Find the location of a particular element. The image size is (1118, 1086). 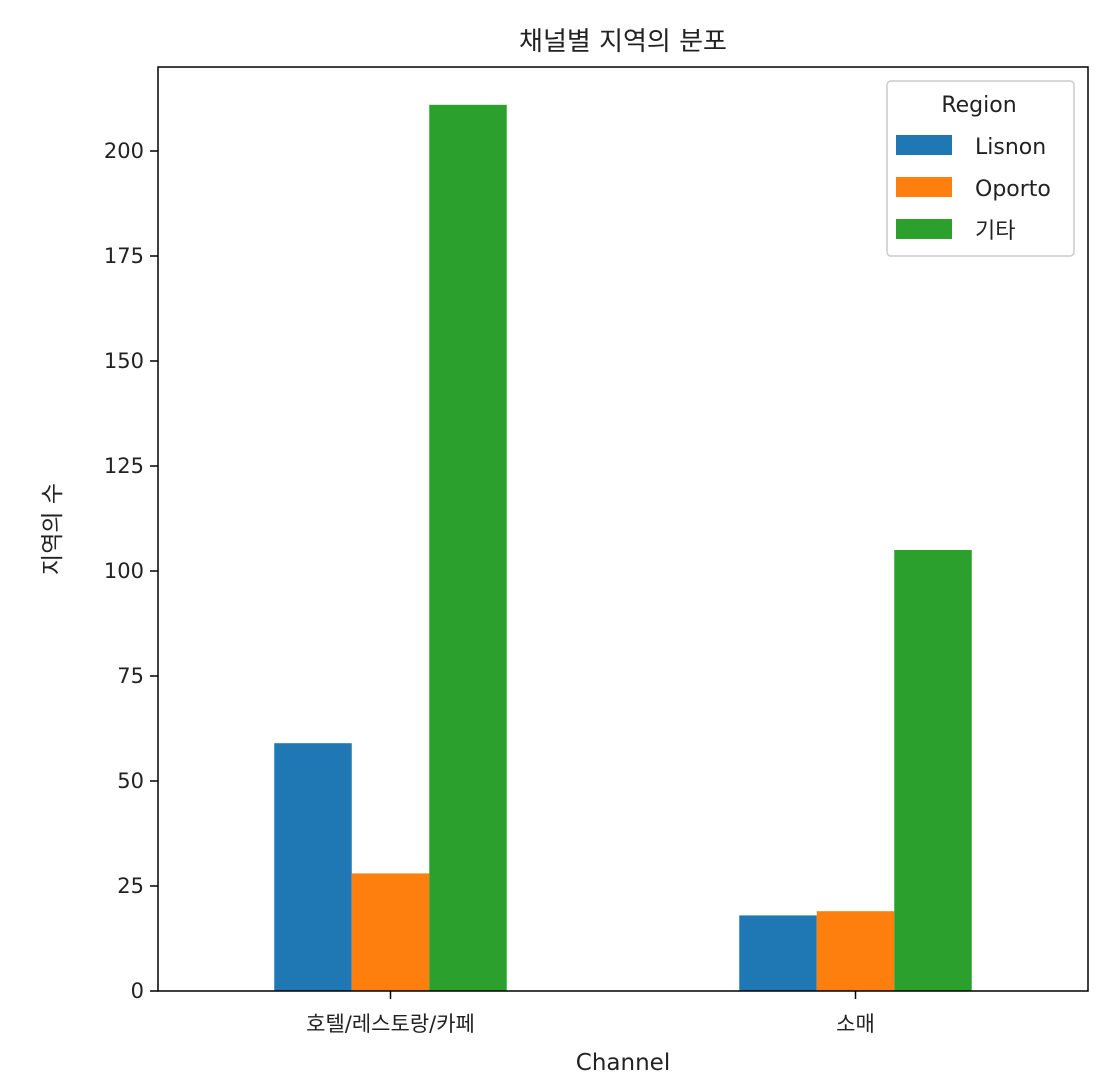

y-tick-label: 175 is located at coordinates (124, 256).